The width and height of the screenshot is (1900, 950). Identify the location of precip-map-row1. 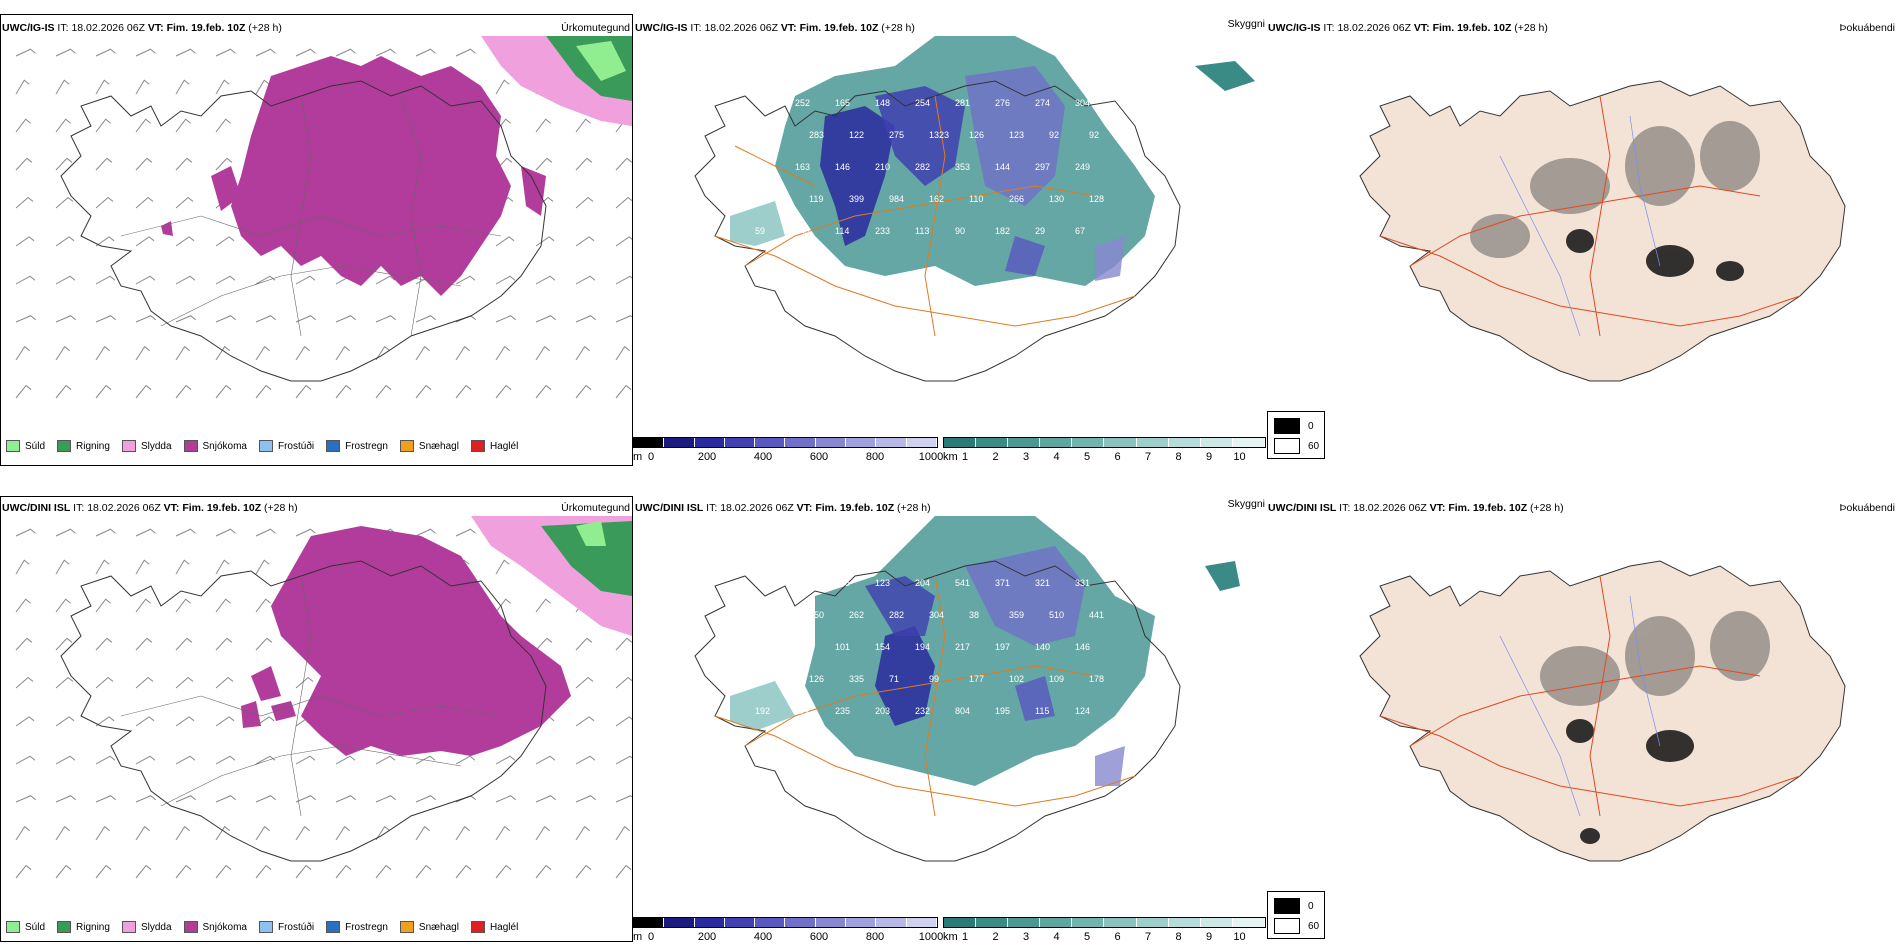
(316, 236).